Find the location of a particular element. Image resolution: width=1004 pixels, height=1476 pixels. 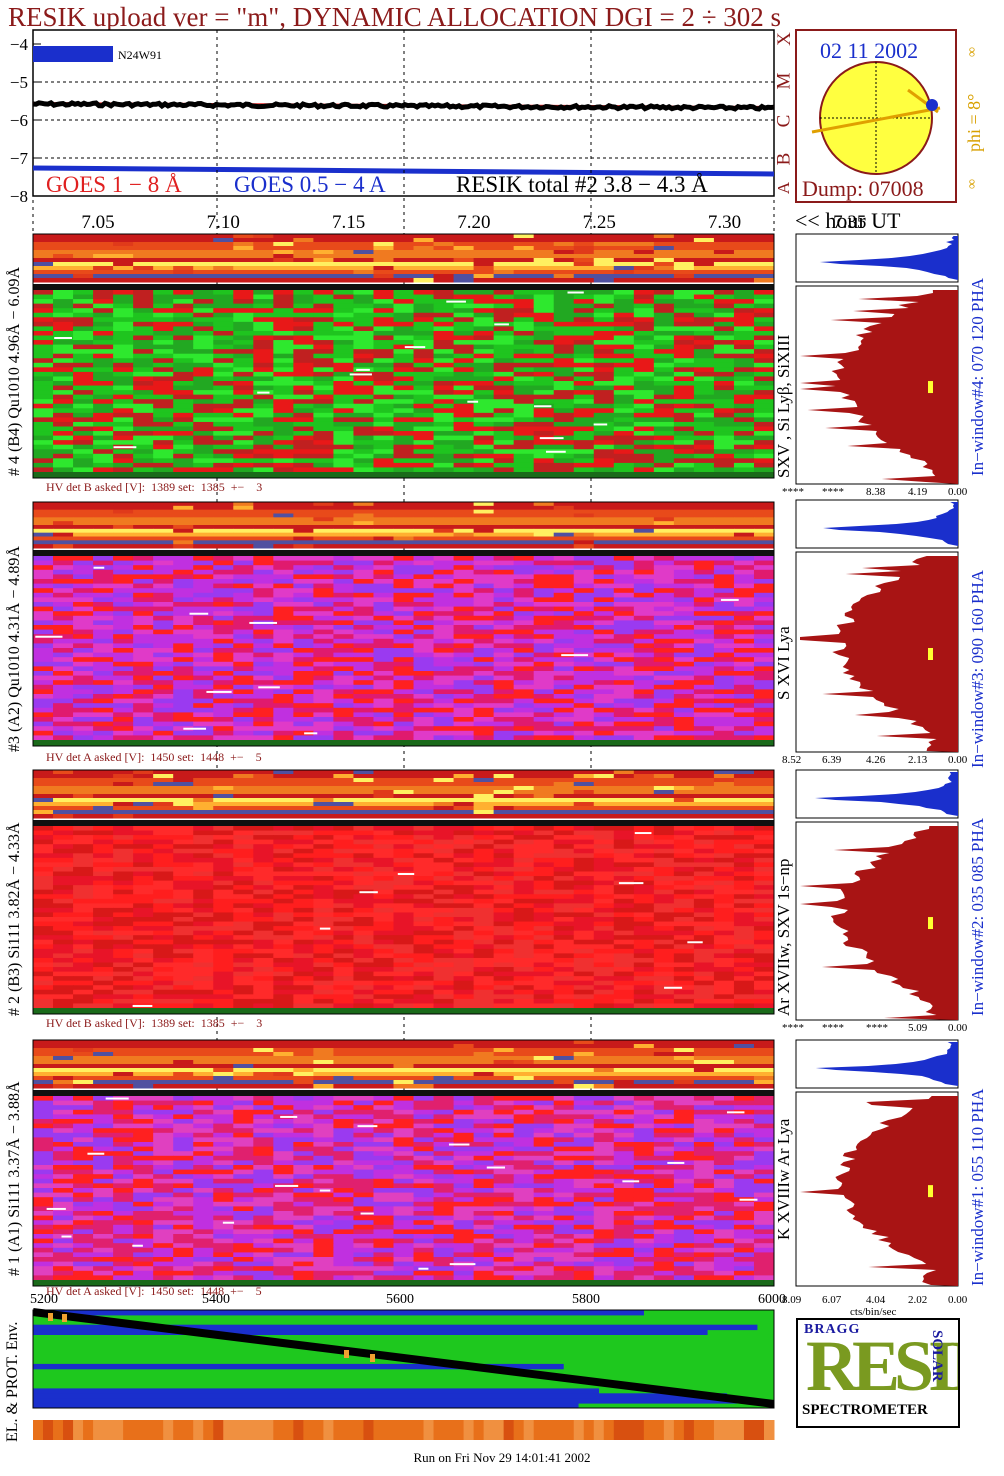

spectrum-bright-pixel is located at coordinates (631, 883).